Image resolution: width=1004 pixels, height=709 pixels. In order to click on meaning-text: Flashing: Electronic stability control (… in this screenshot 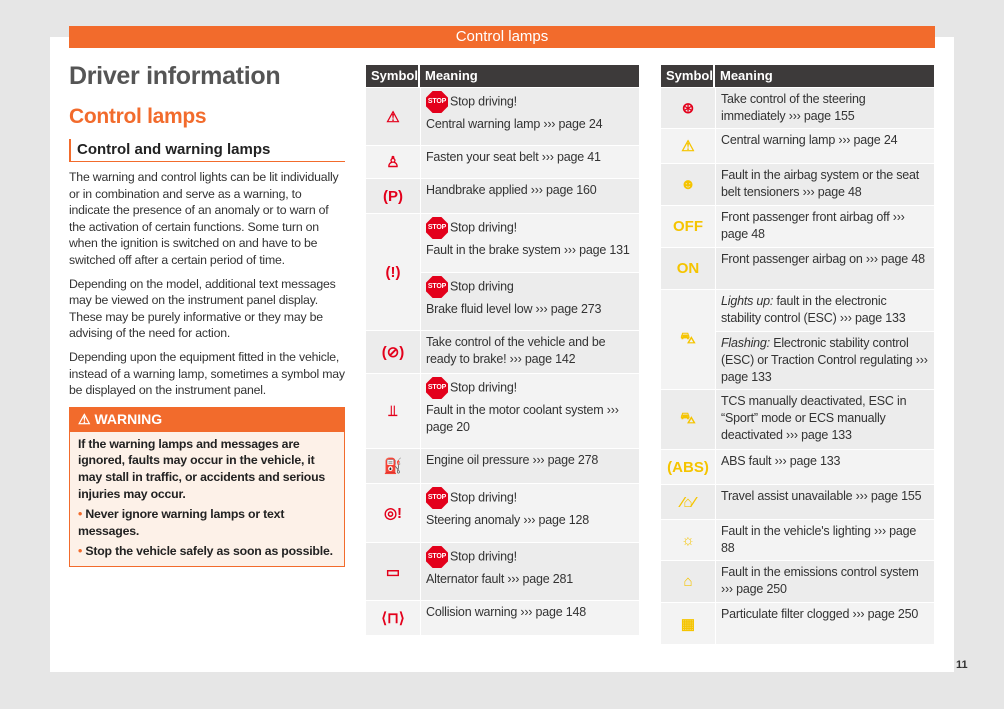, I will do `click(825, 360)`.